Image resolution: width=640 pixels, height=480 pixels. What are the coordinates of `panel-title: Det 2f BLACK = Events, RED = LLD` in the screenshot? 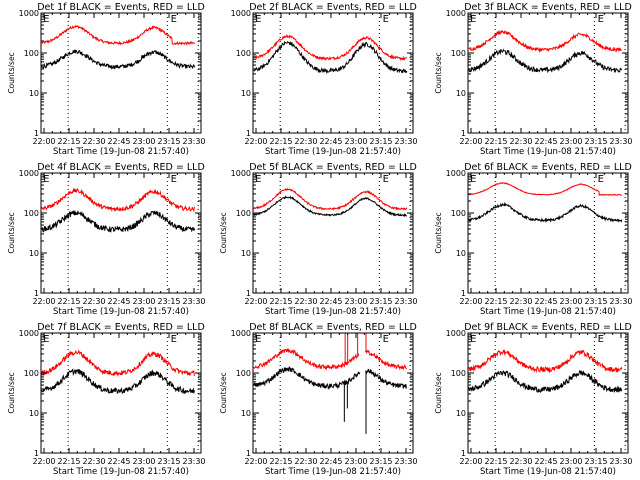 It's located at (333, 7).